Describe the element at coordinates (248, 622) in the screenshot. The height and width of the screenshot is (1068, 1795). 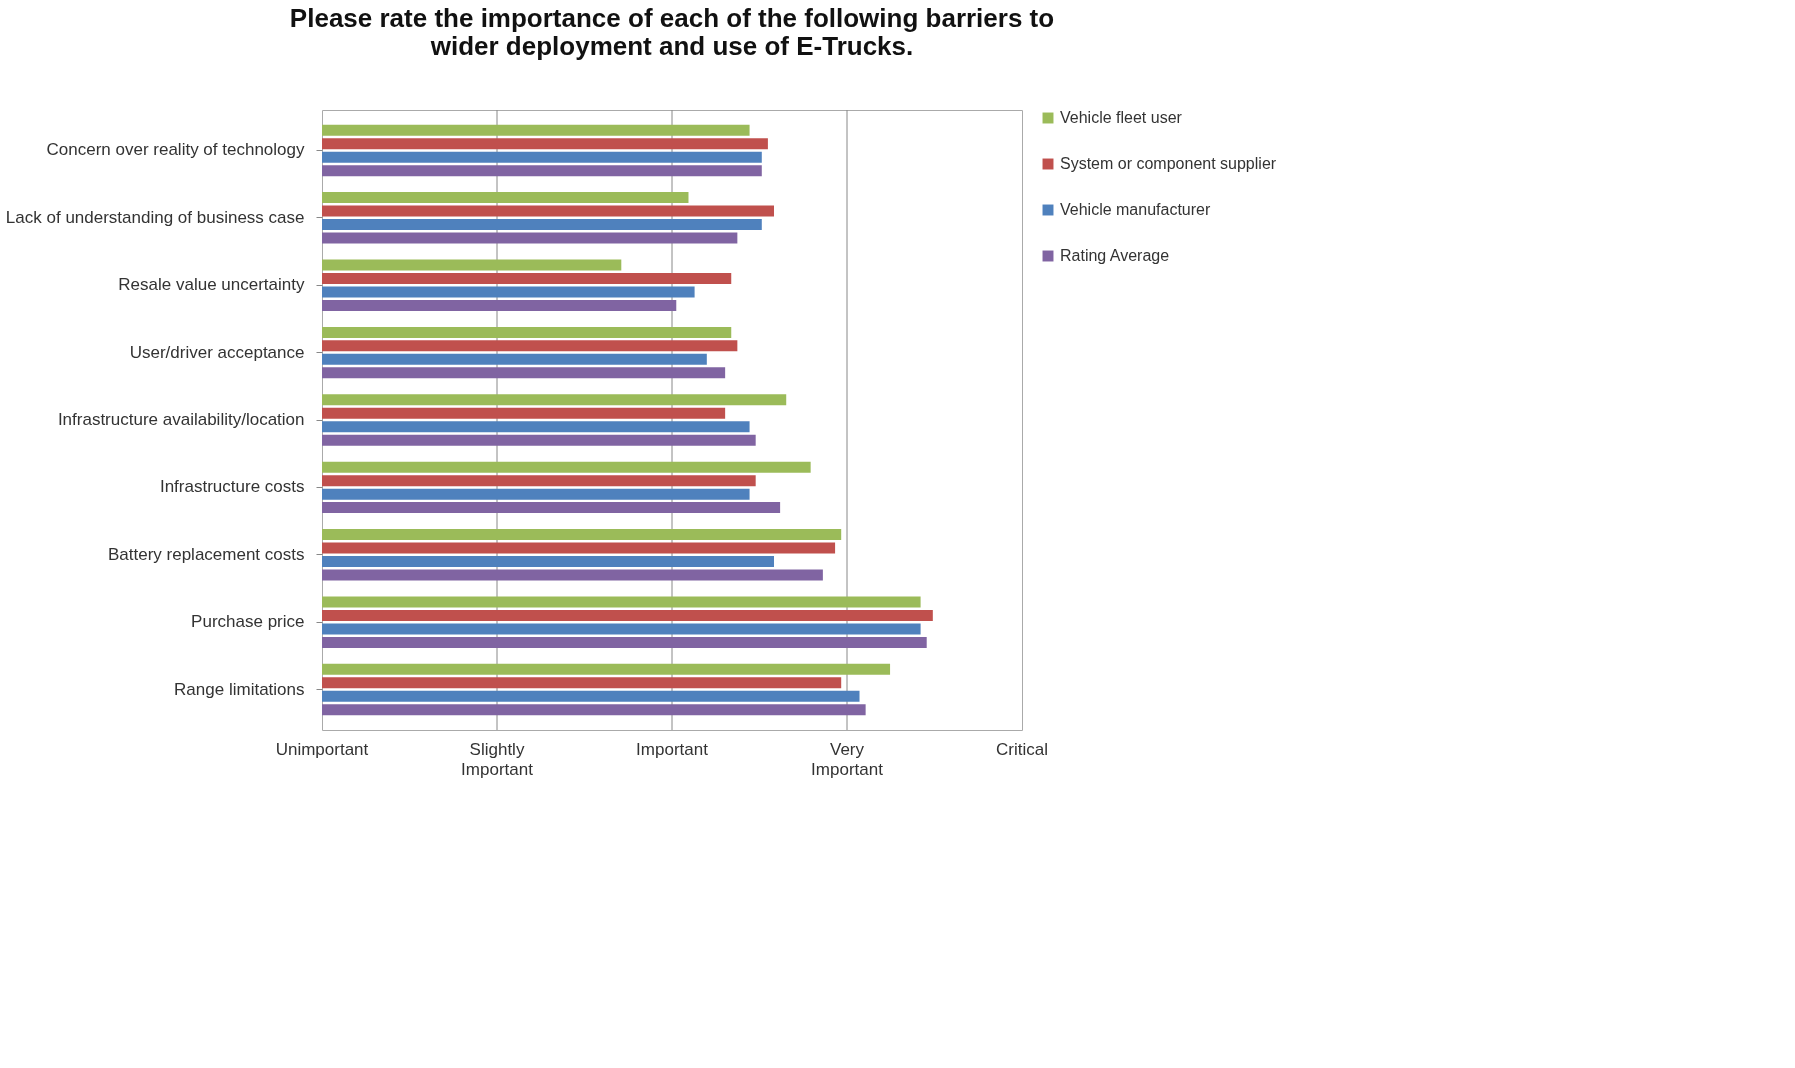
I see `y-tick-label: Purchase price` at that location.